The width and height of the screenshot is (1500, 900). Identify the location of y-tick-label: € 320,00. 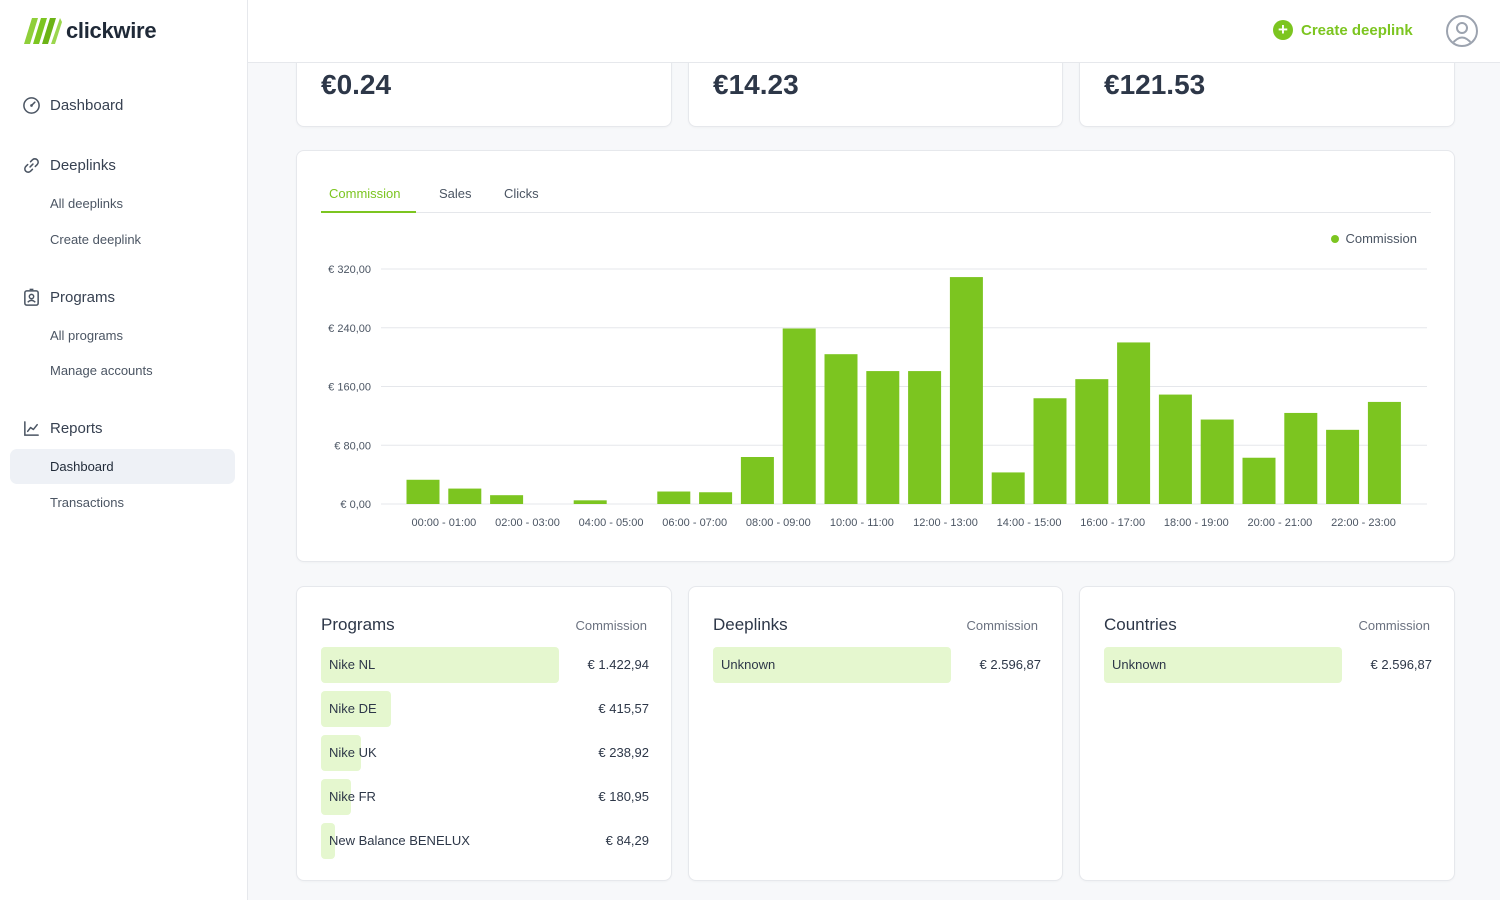
(349, 270).